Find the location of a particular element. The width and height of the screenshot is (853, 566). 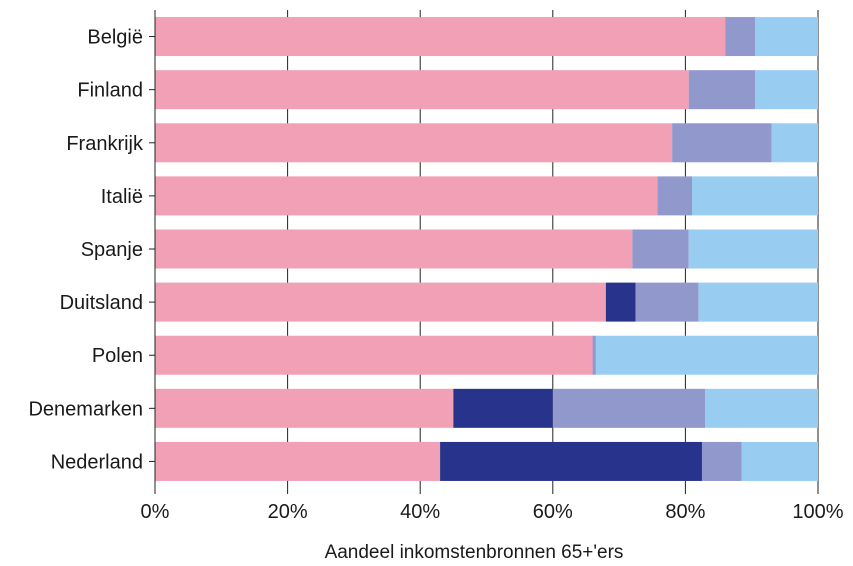

category-label: Polen is located at coordinates (117, 356).